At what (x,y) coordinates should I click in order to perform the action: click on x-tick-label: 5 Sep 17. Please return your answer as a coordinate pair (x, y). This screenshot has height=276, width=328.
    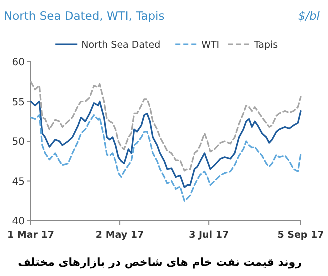
    Looking at the image, I should click on (301, 235).